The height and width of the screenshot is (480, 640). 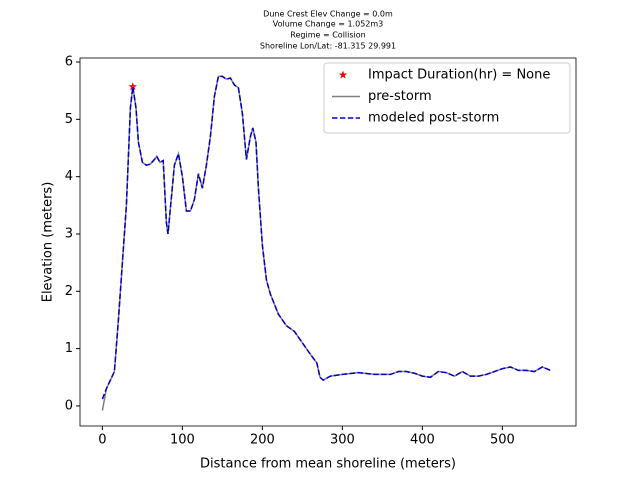 I want to click on y-axis-label: Elevation (meters), so click(x=48, y=242).